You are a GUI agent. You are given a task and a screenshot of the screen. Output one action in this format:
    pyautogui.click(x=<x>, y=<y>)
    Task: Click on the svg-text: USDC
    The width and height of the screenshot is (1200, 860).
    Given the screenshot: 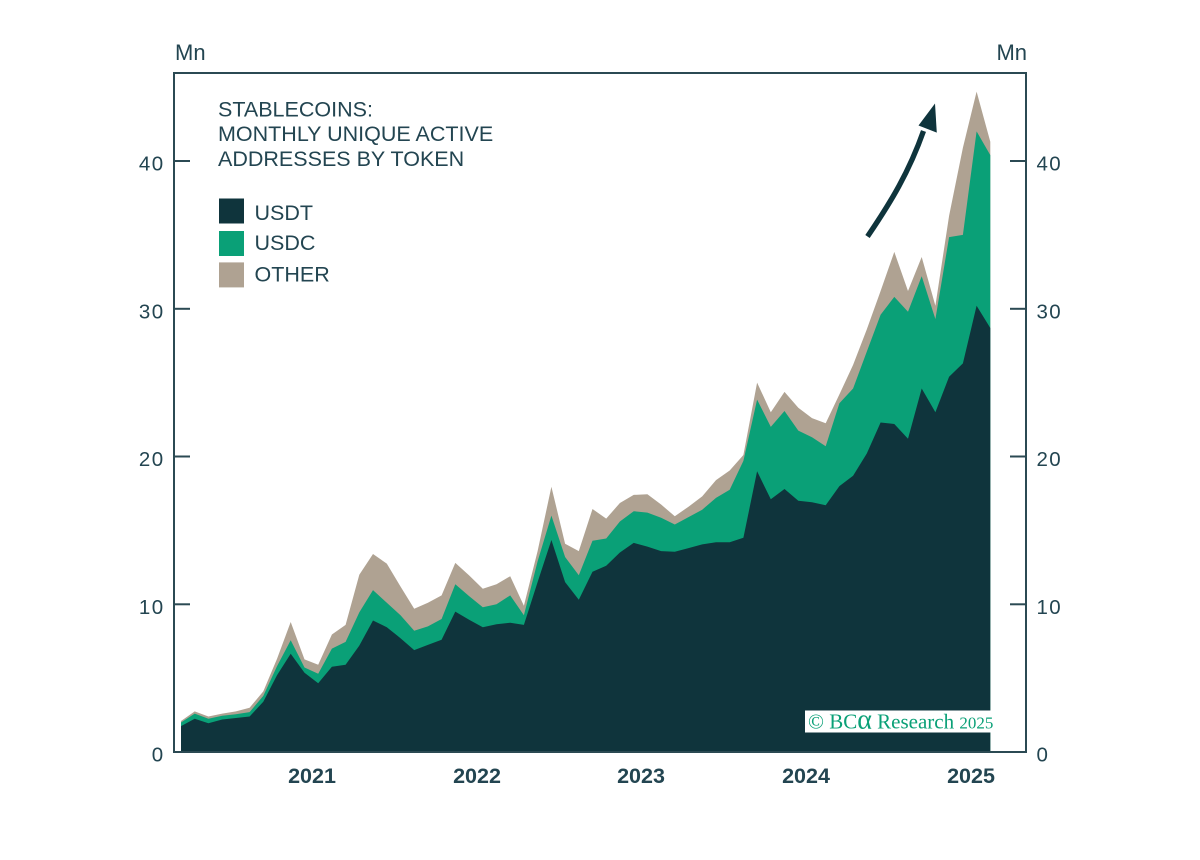 What is the action you would take?
    pyautogui.click(x=285, y=243)
    